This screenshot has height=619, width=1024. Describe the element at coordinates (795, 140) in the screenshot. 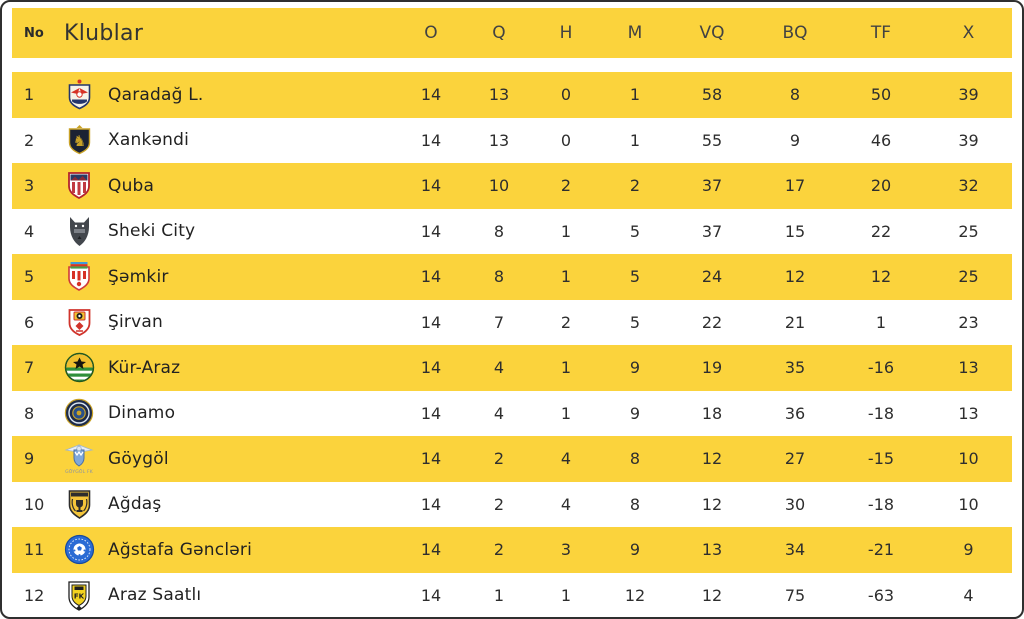

I see `goals-against-cell: 9` at that location.